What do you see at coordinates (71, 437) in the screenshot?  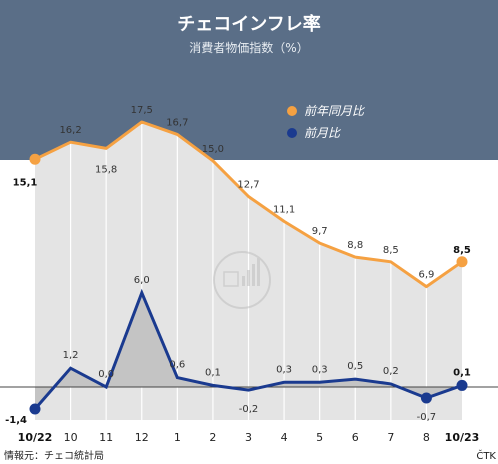 I see `x-tick-label-1: 10` at bounding box center [71, 437].